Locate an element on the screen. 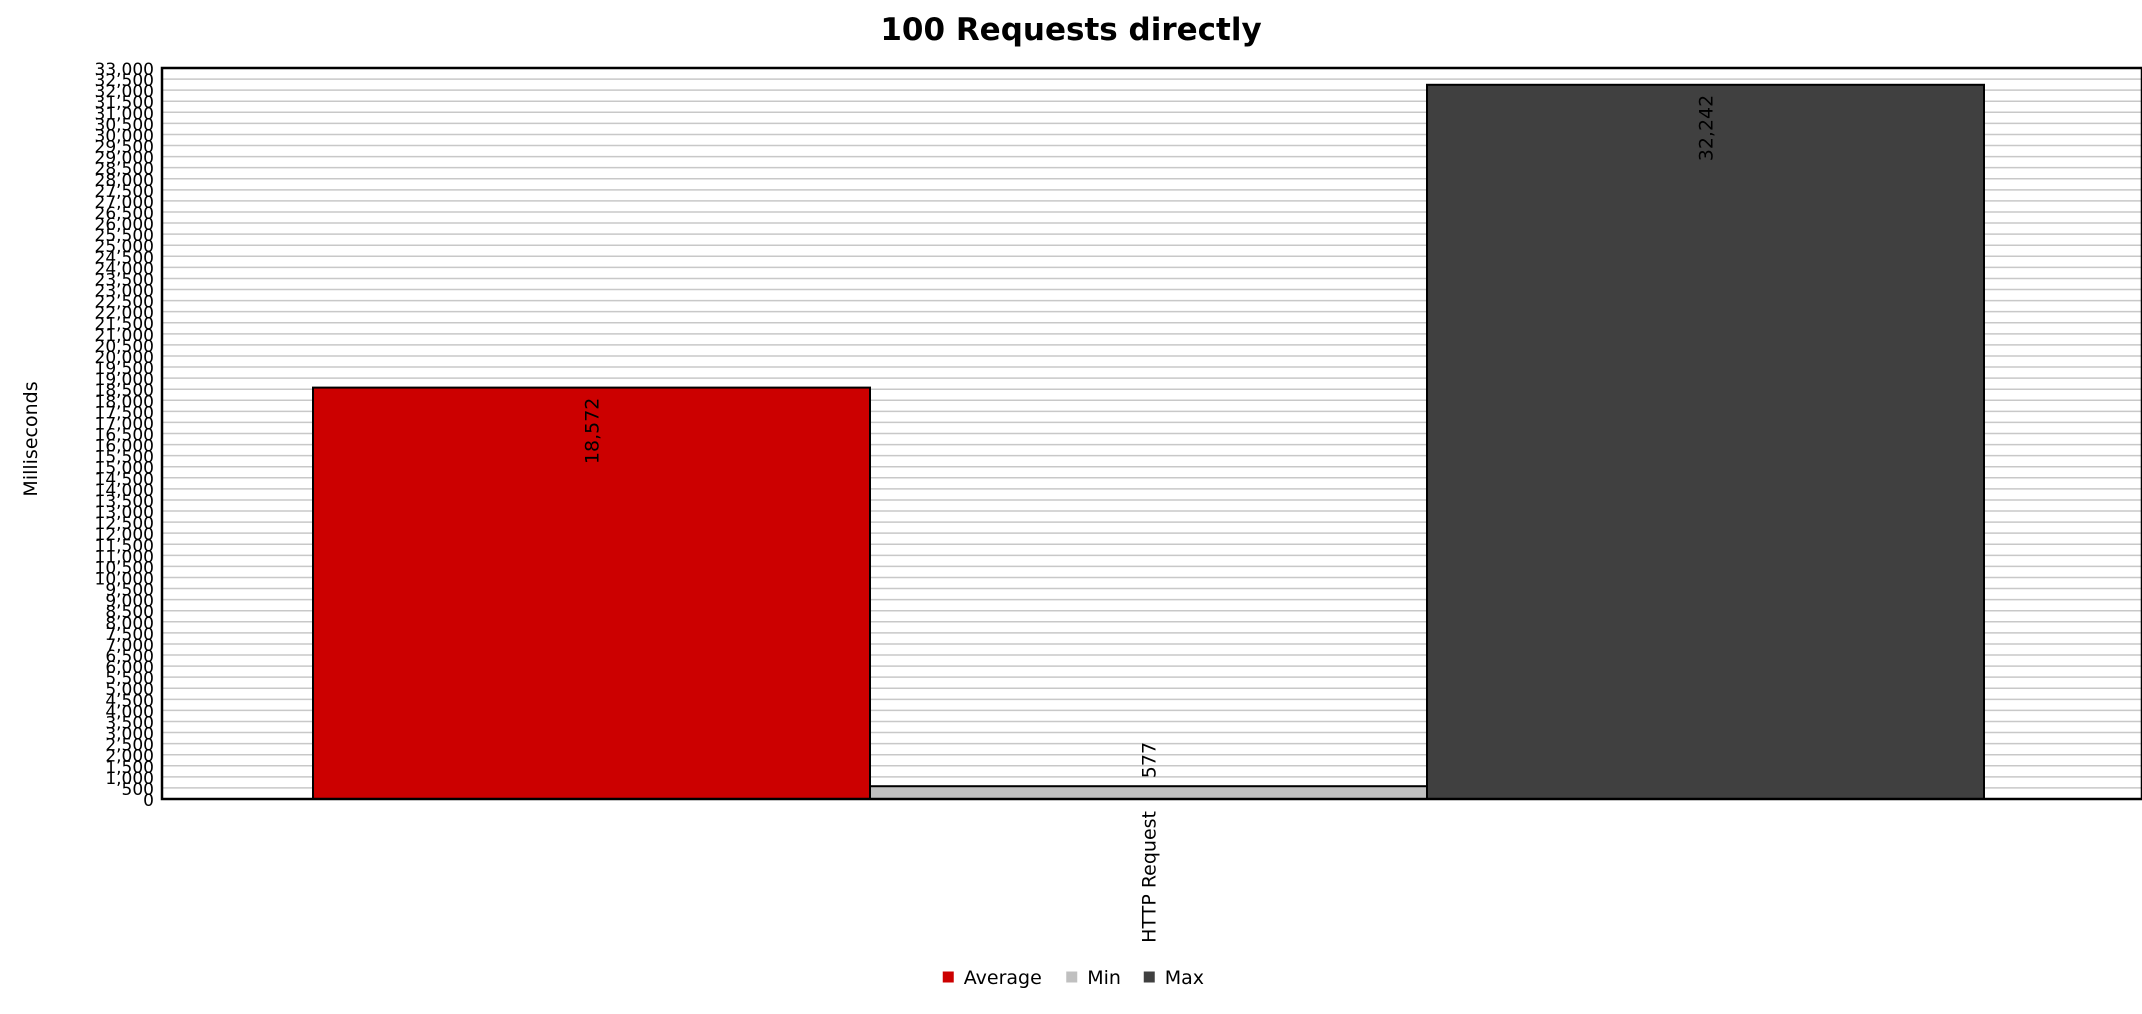 Image resolution: width=2142 pixels, height=1014 pixels. y-tick-label: 19,500 is located at coordinates (124, 369).